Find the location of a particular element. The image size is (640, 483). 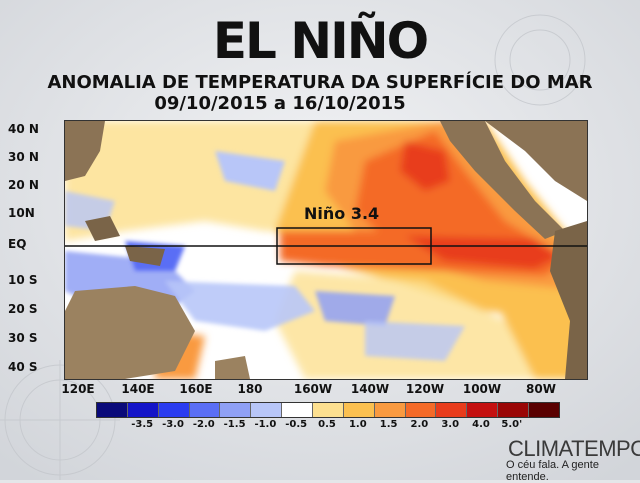

lat-label-30s: 30 S is located at coordinates (23, 338).